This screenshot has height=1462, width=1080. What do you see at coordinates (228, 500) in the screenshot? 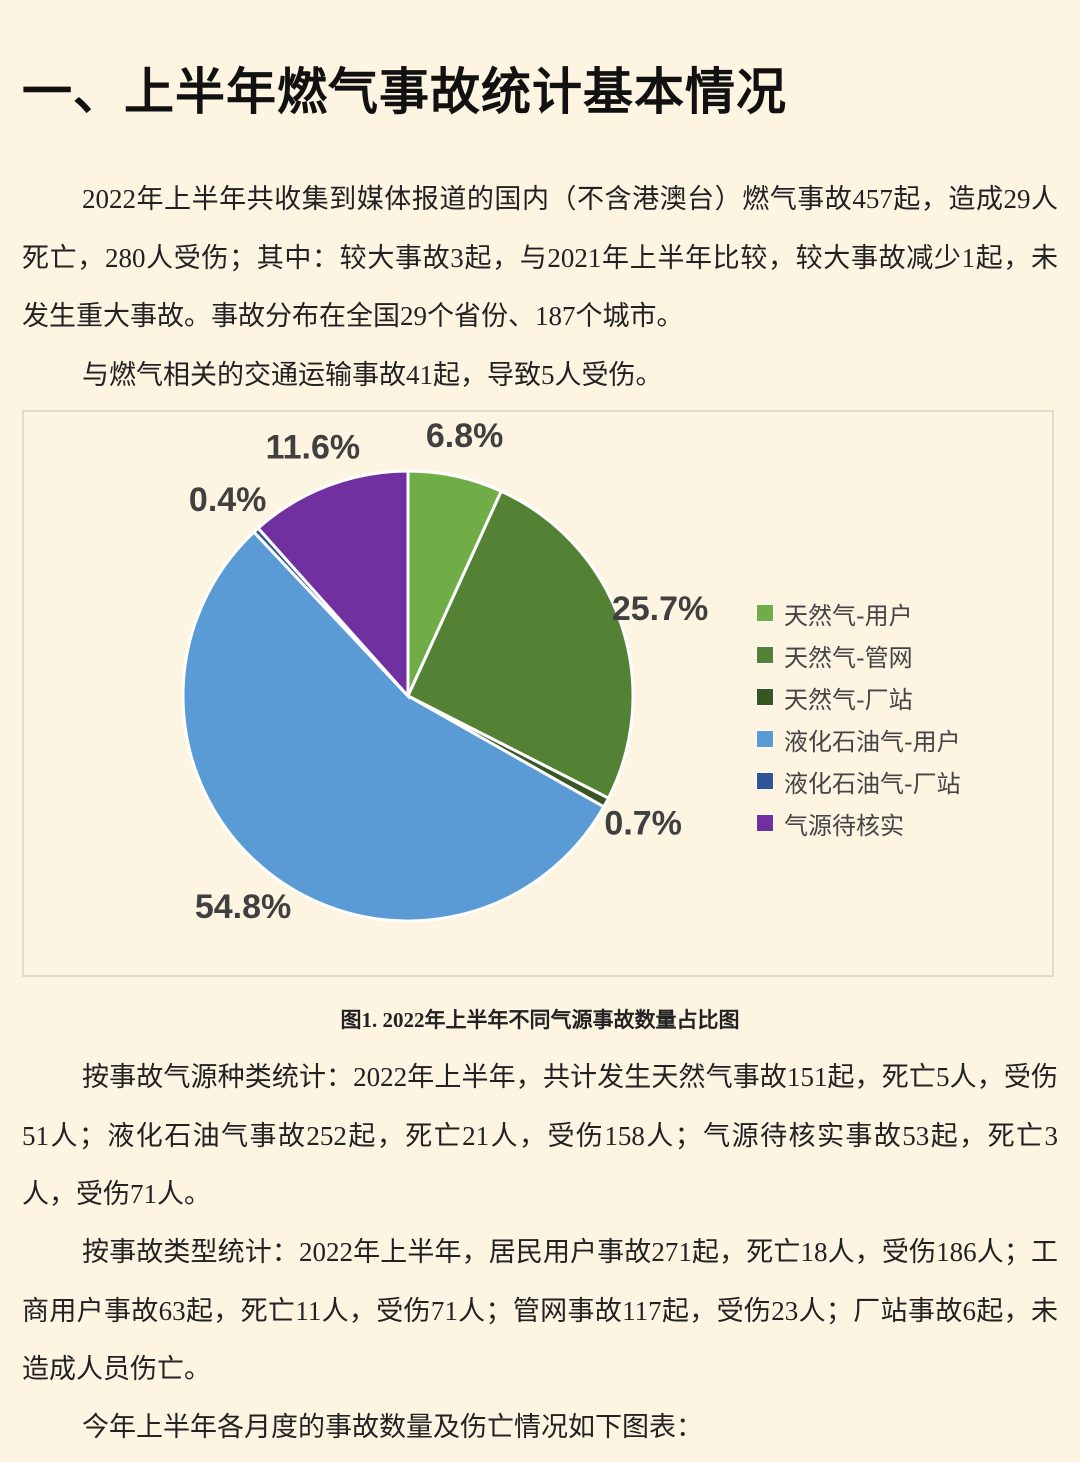
I see `slice-label-4: 0.4%` at bounding box center [228, 500].